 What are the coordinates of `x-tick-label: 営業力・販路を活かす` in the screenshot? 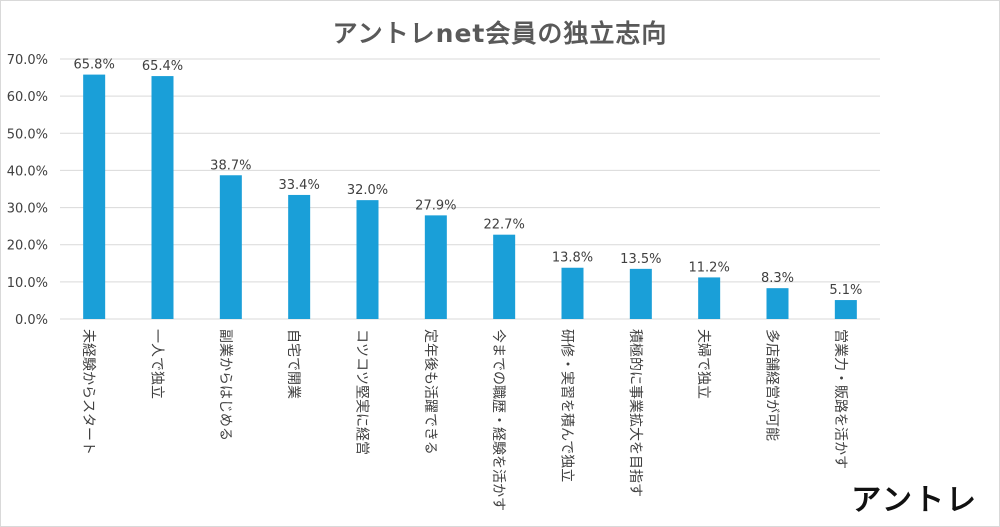 It's located at (840, 399).